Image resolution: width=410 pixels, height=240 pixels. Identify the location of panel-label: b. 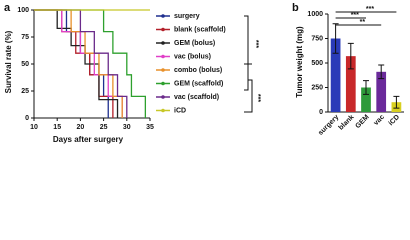
(295, 8).